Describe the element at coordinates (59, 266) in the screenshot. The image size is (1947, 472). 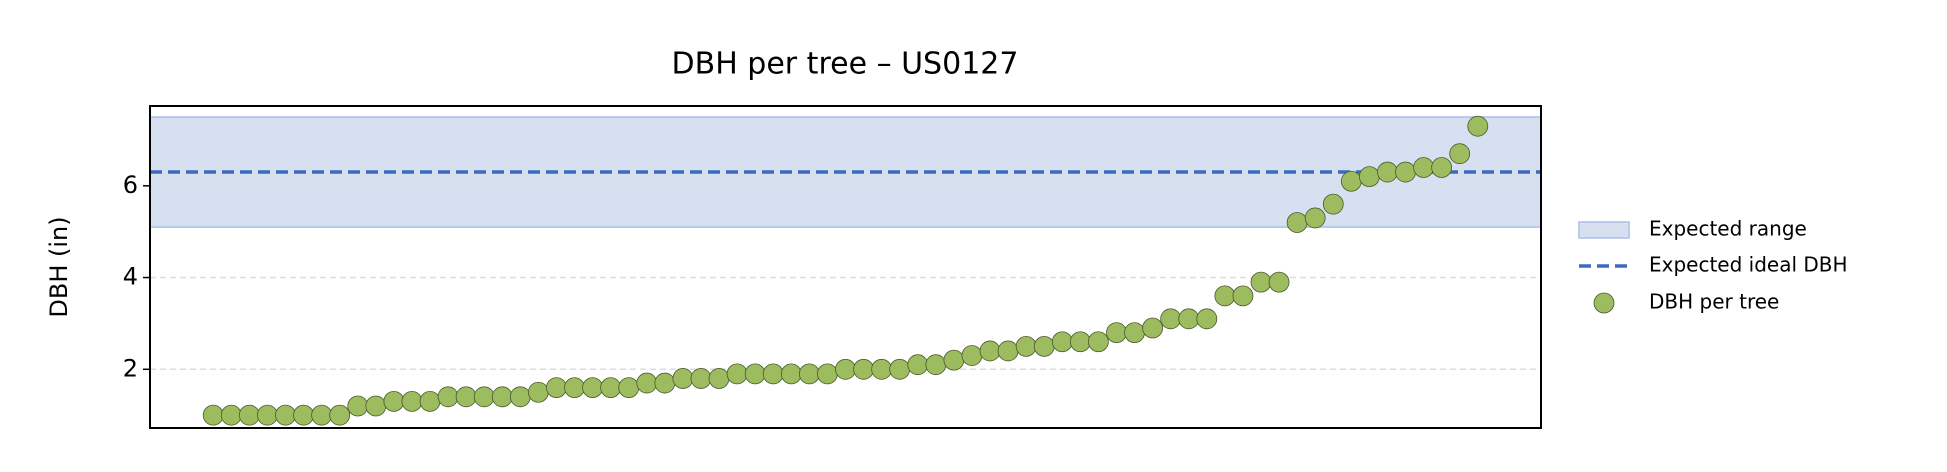
I see `y-axis-label: DBH (in)` at that location.